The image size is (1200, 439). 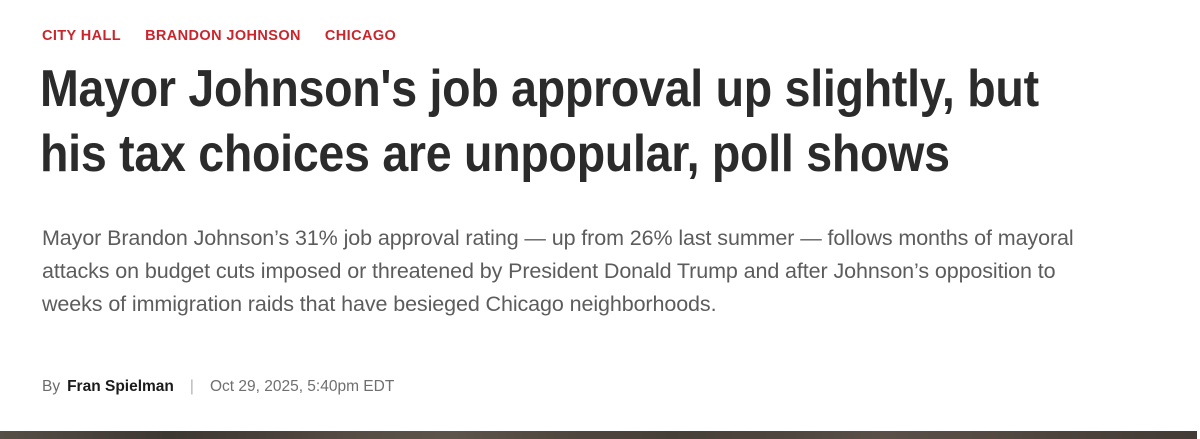 I want to click on byline-by-label: By, so click(x=51, y=386).